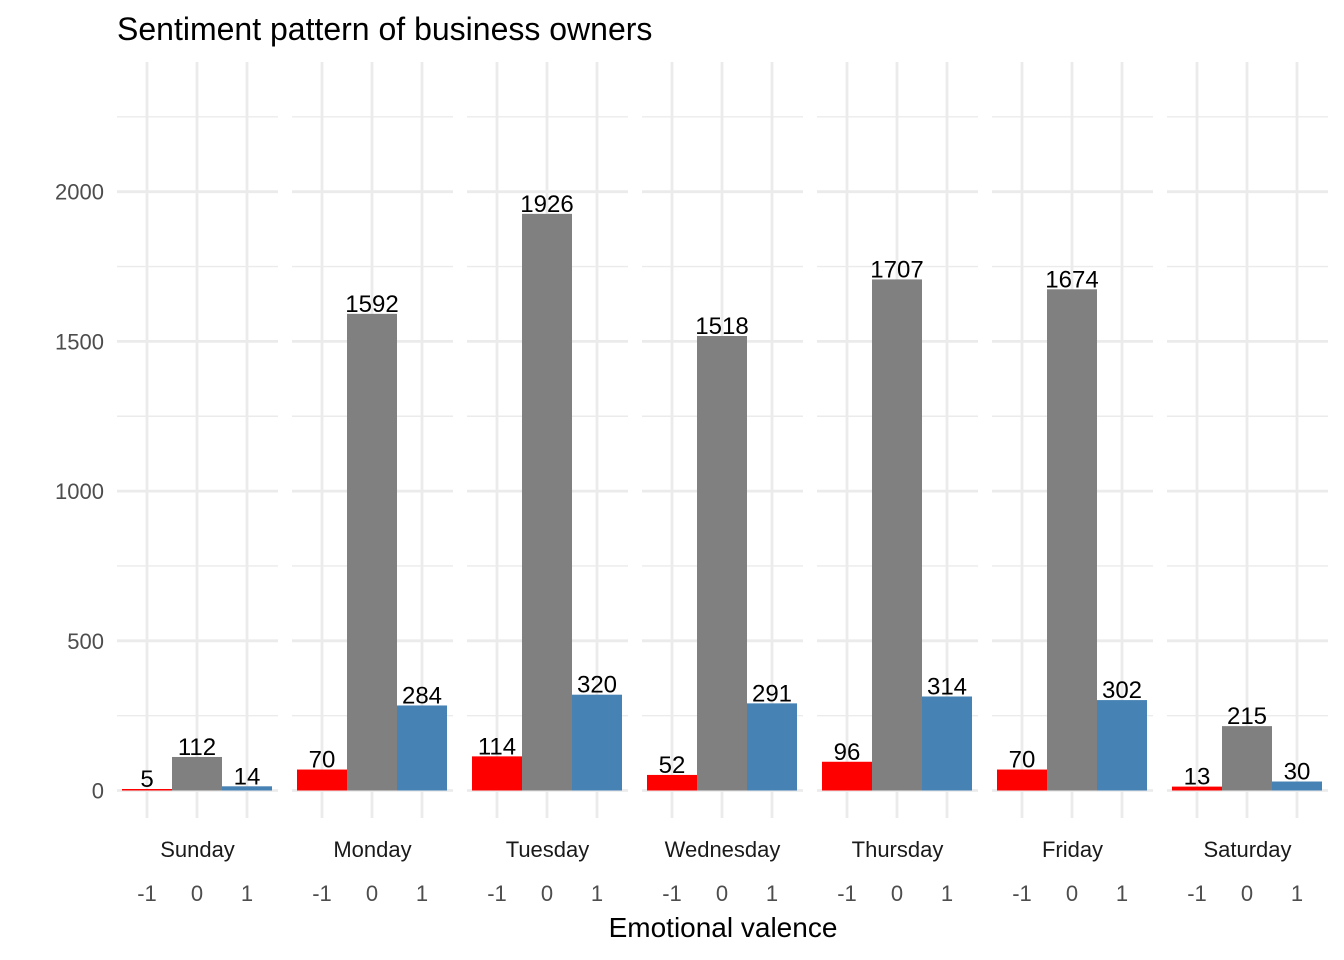  What do you see at coordinates (548, 849) in the screenshot?
I see `facet-strip-label: Tuesday` at bounding box center [548, 849].